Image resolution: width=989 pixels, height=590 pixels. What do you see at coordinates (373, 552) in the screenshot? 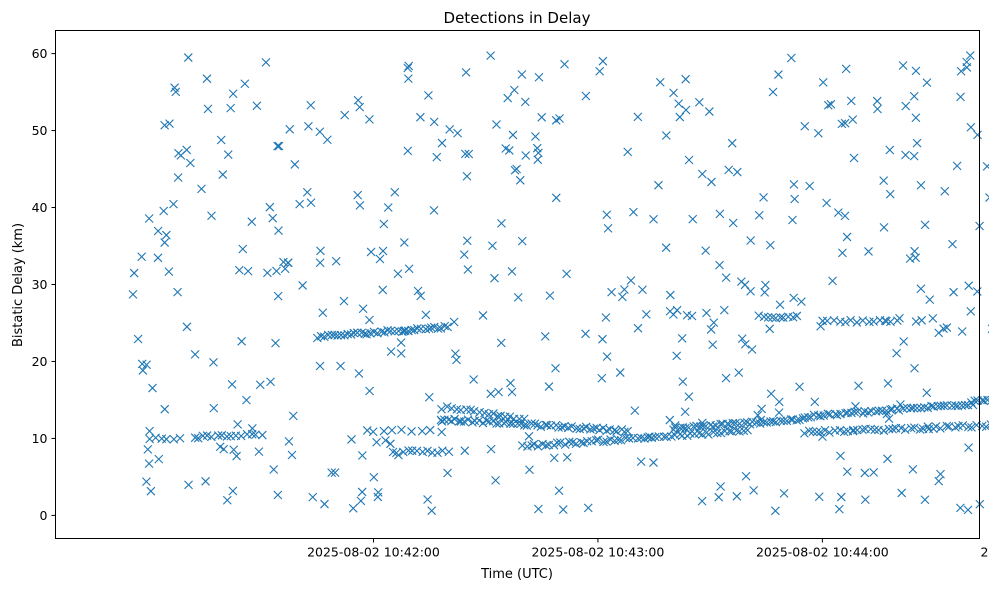
I see `x-tick-label: 2025-08-02 10:42:00` at bounding box center [373, 552].